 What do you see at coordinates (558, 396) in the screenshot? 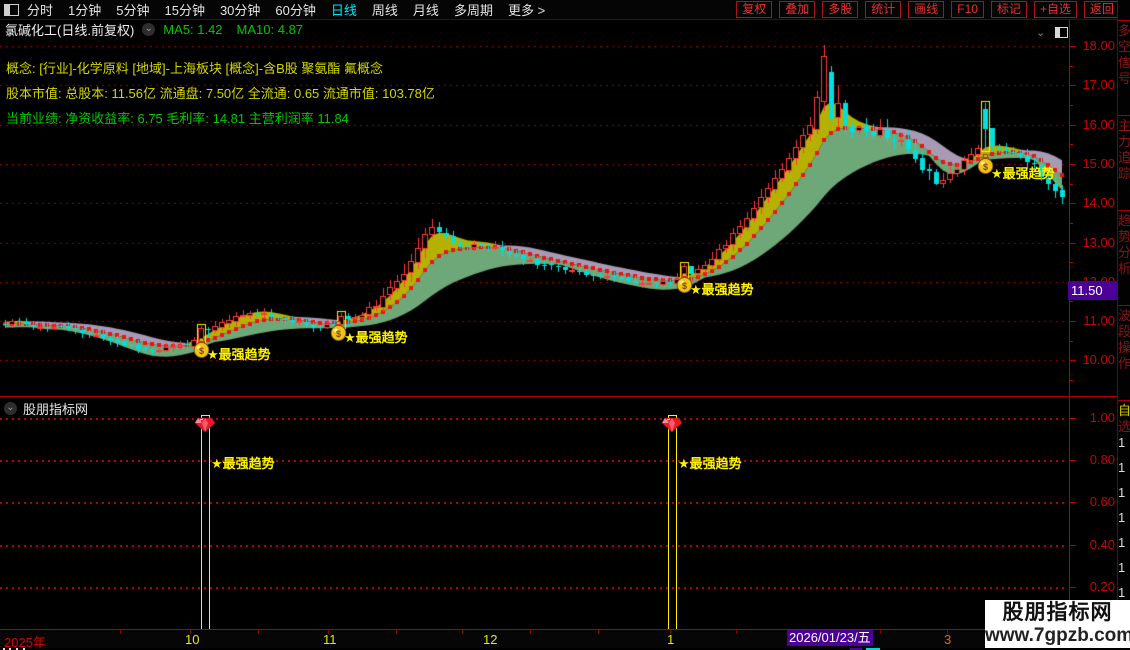
I see `panel-separator` at bounding box center [558, 396].